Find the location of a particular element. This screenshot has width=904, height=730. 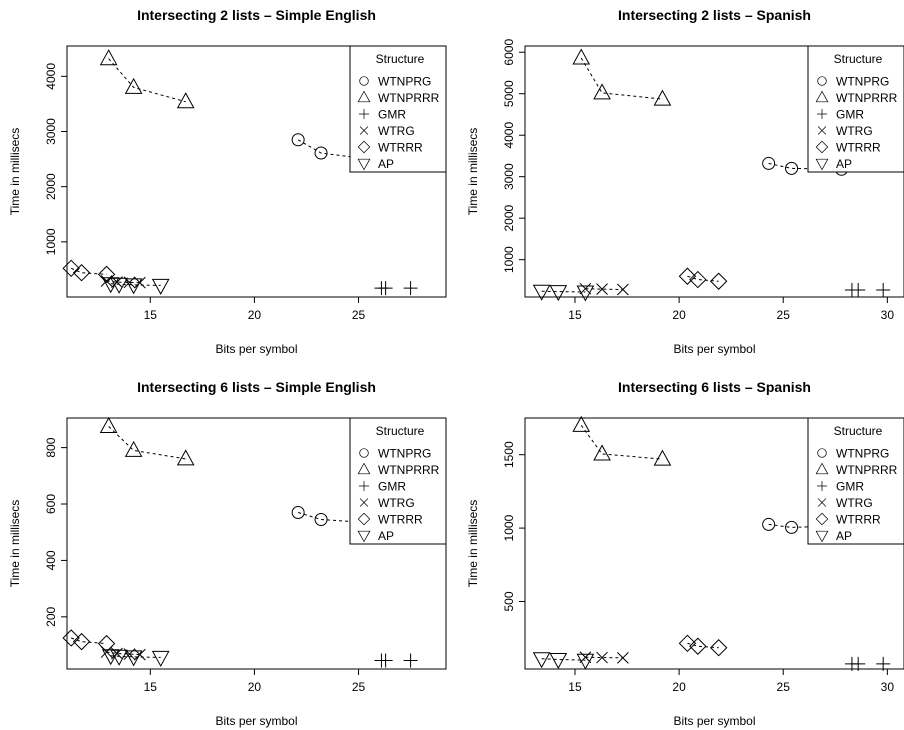

legend-plus-icon is located at coordinates (822, 486).